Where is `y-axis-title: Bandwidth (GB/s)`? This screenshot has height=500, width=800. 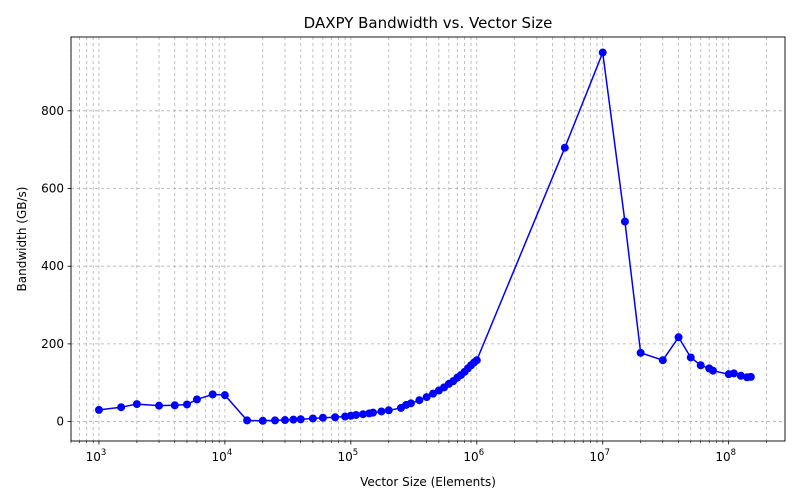 y-axis-title: Bandwidth (GB/s) is located at coordinates (22, 239).